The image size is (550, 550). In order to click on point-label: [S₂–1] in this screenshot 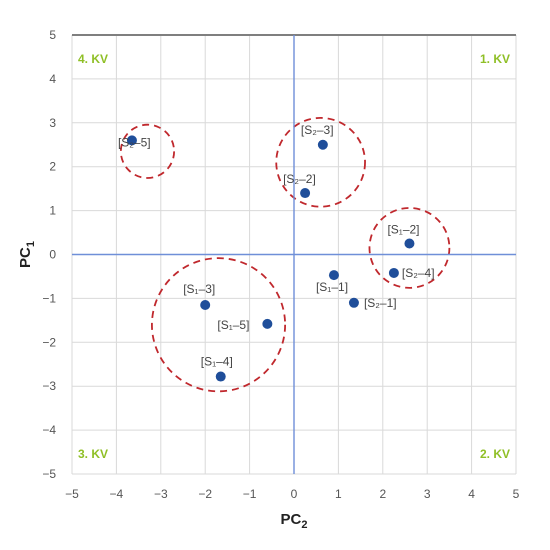, I will do `click(380, 303)`.